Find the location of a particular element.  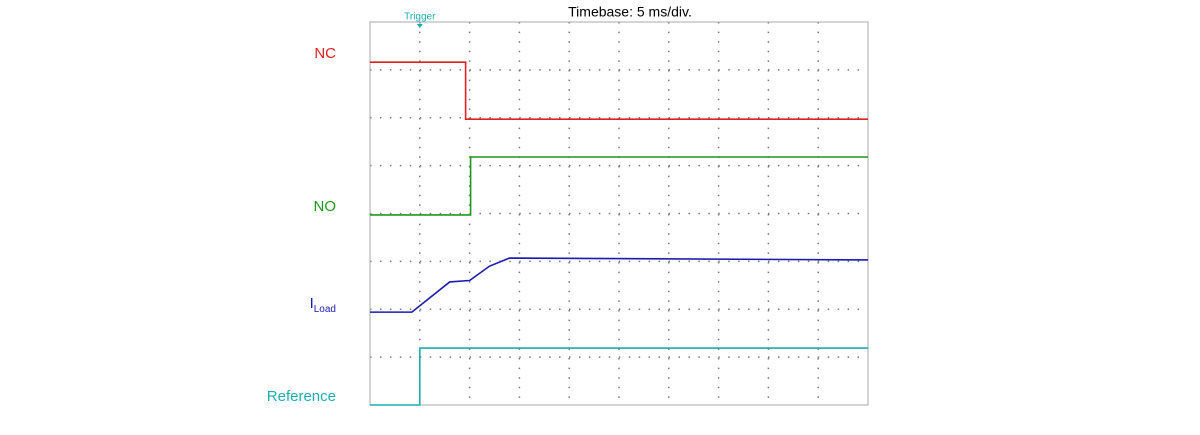

series-name: NC is located at coordinates (325, 53).